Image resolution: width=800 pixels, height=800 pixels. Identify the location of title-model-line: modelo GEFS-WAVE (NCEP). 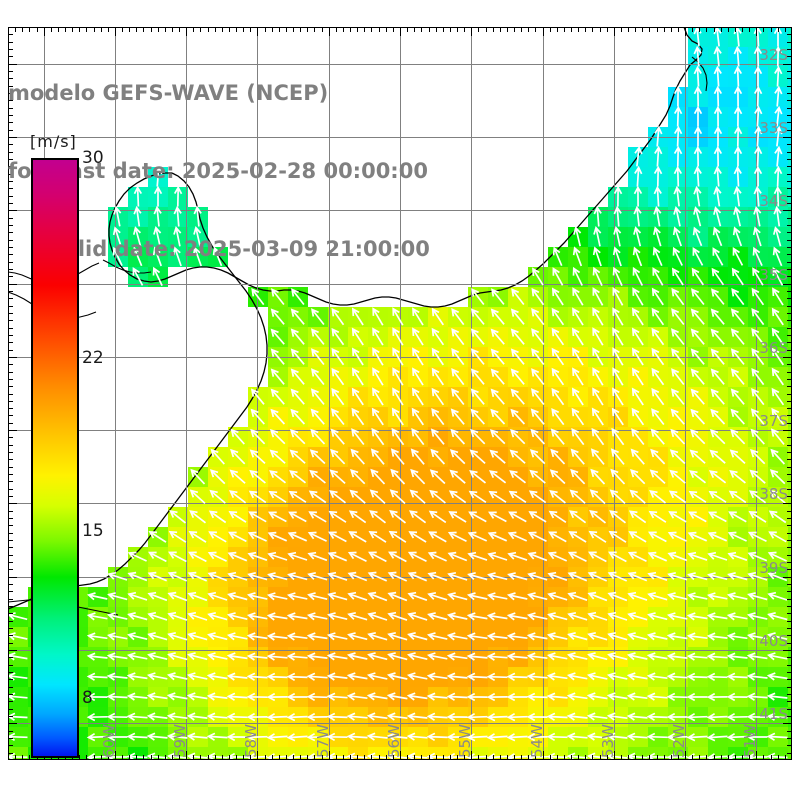
(168, 93).